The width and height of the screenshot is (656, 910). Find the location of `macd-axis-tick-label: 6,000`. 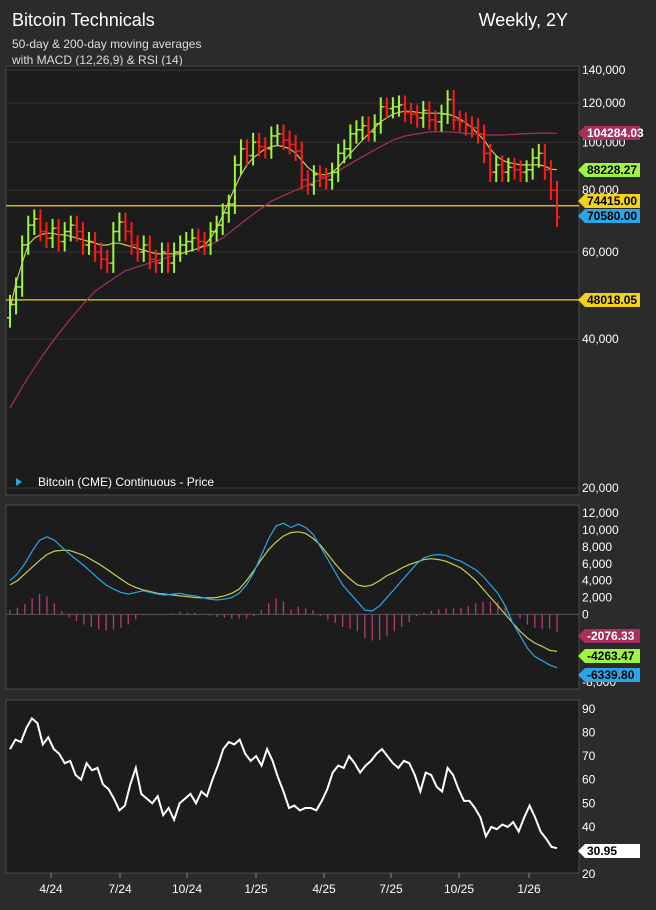

macd-axis-tick-label: 6,000 is located at coordinates (597, 564).